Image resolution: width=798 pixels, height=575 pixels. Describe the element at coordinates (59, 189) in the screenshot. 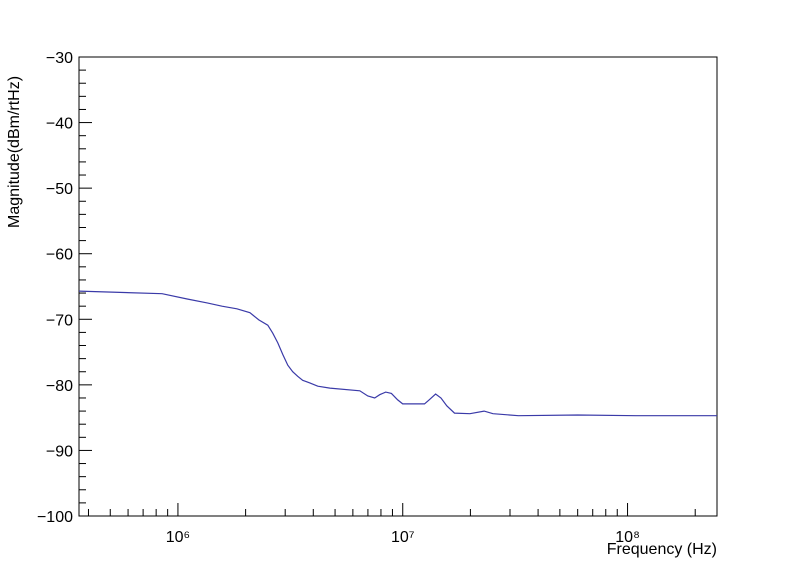

I see `y-tick-label: −50` at that location.